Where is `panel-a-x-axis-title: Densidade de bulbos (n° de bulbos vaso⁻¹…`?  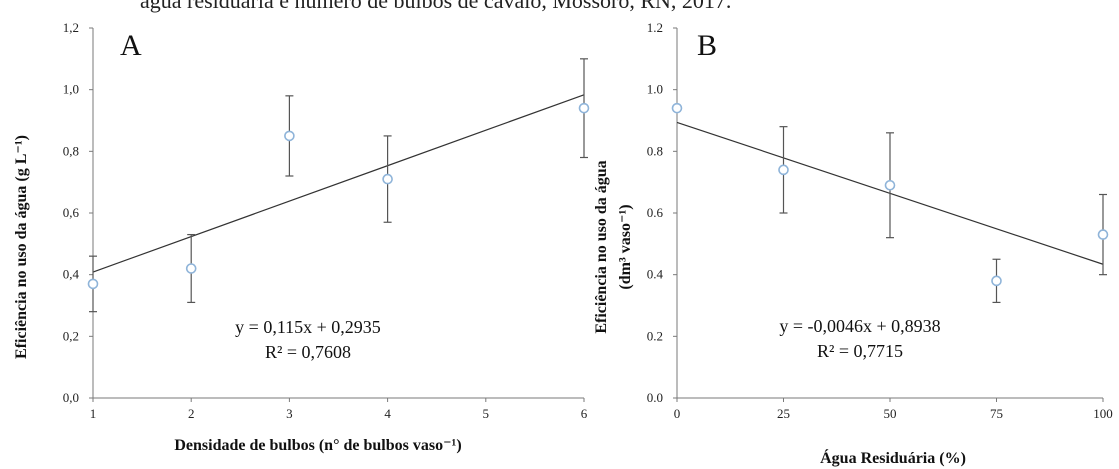
panel-a-x-axis-title: Densidade de bulbos (n° de bulbos vaso⁻¹… is located at coordinates (317, 445).